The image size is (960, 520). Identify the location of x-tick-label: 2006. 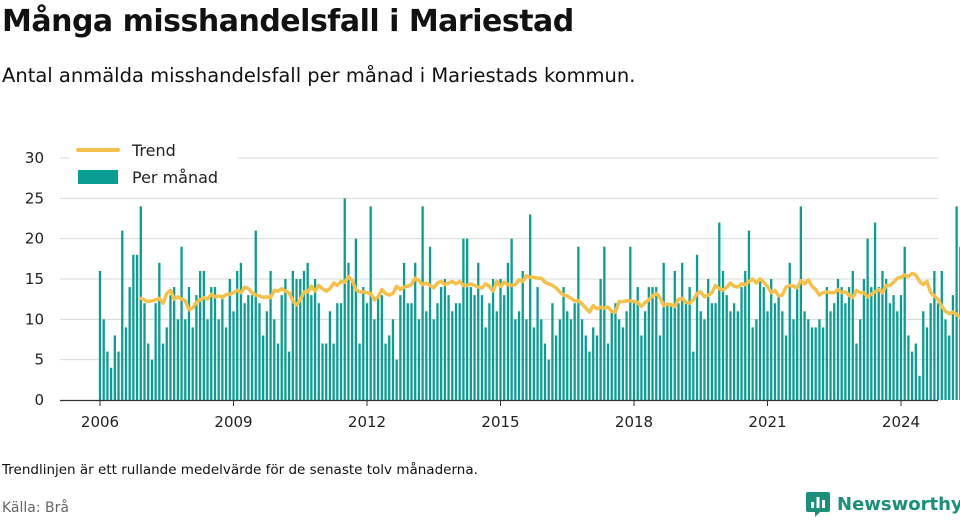
(100, 422).